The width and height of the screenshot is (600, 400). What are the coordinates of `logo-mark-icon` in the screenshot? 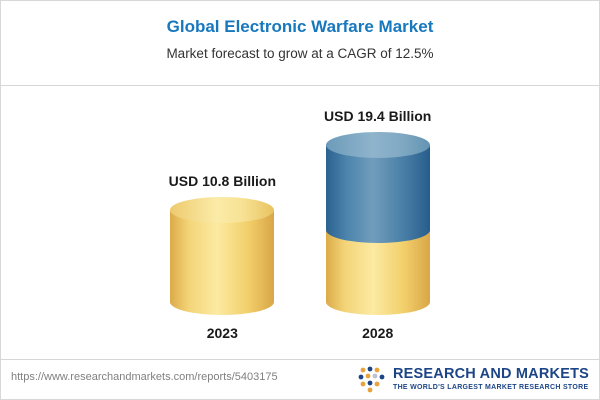 It's located at (371, 379).